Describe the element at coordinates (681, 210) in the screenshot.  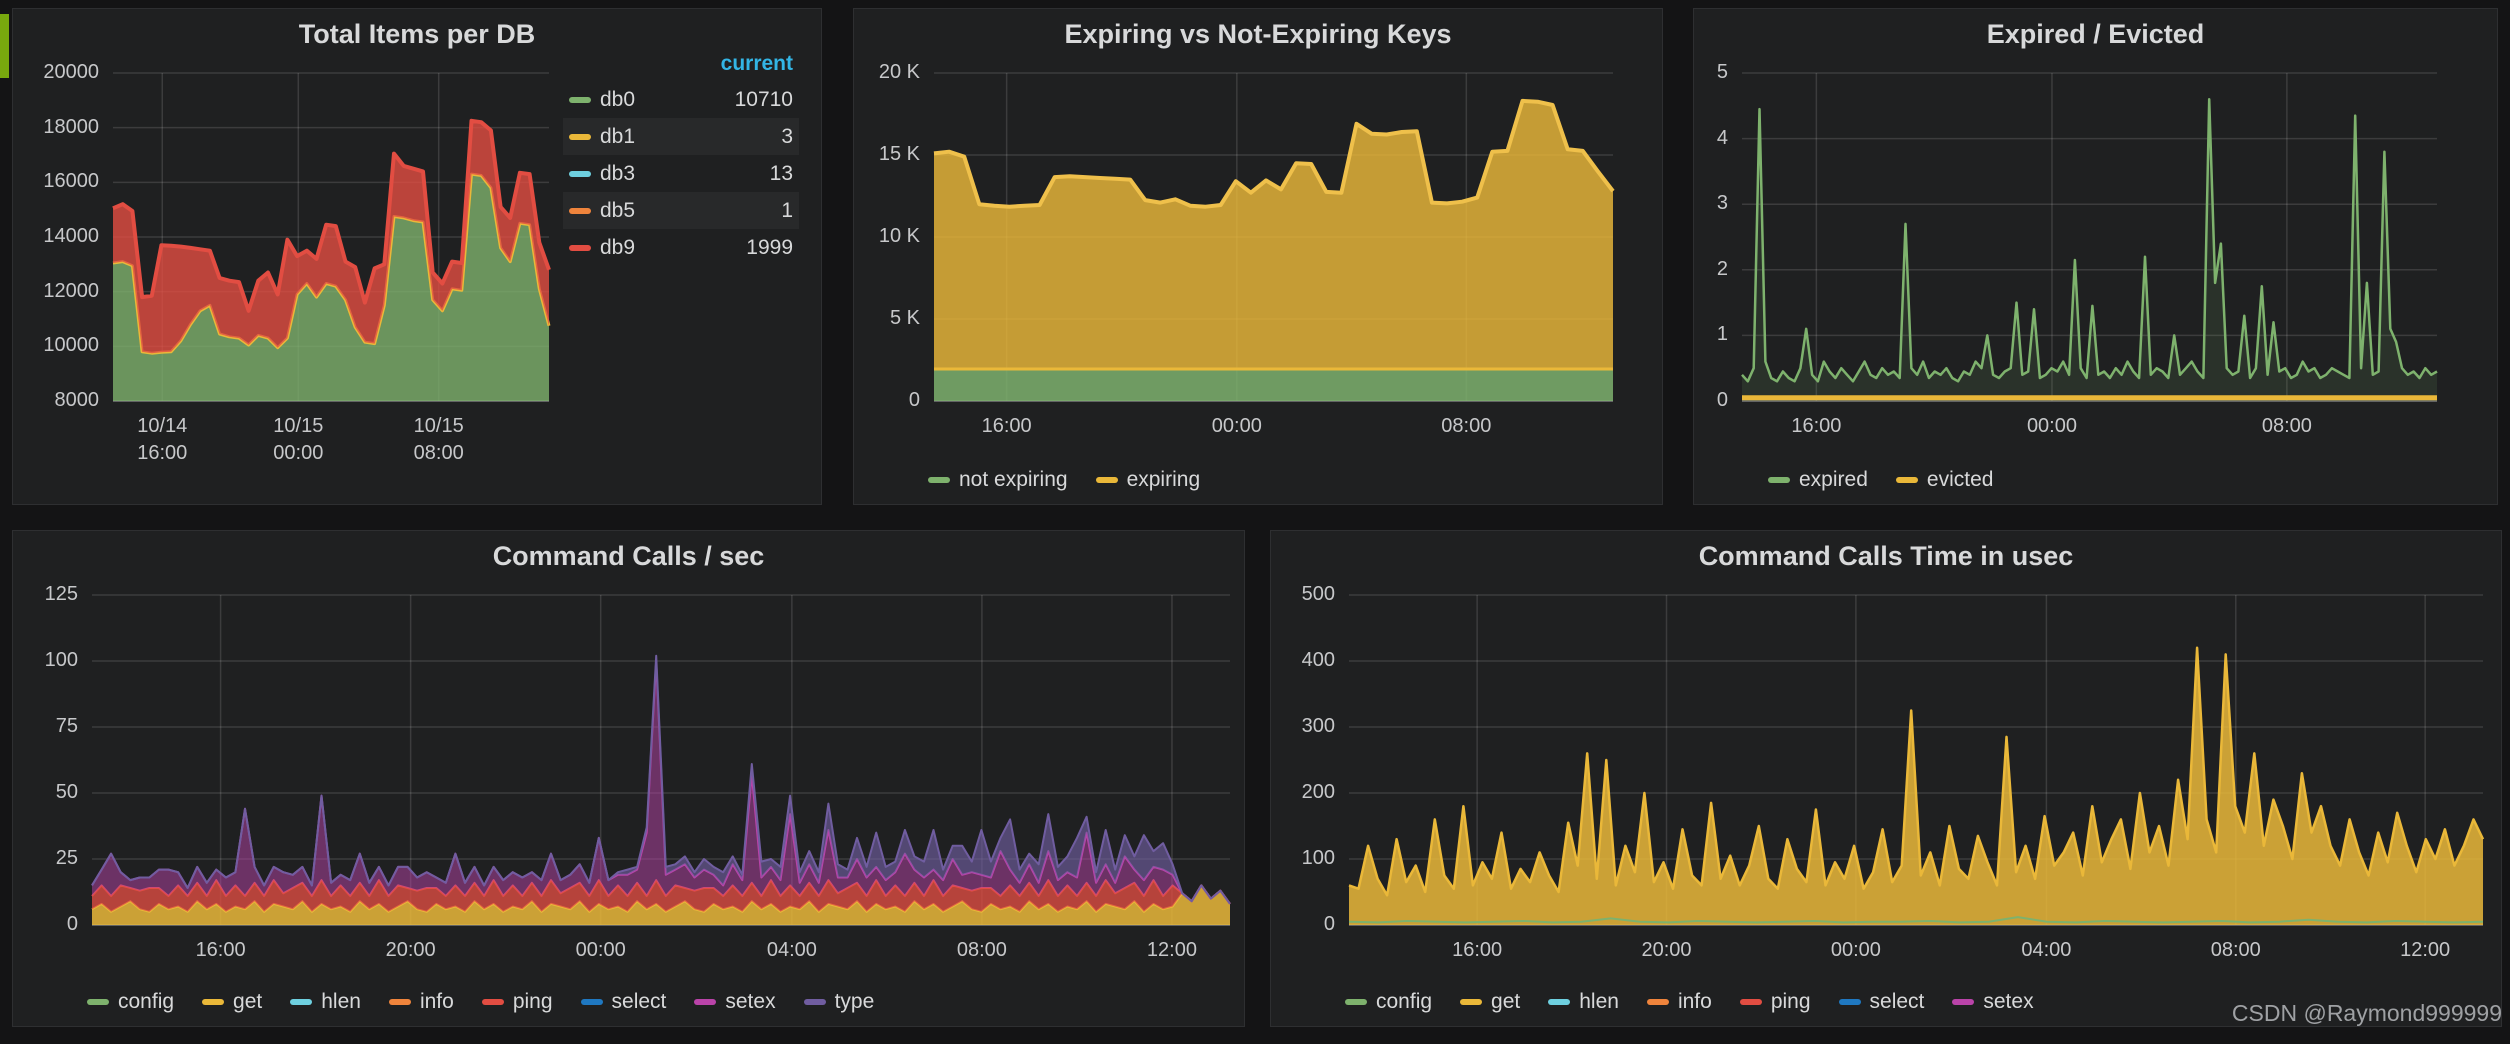
I see `legend-row-db5: db5 1` at that location.